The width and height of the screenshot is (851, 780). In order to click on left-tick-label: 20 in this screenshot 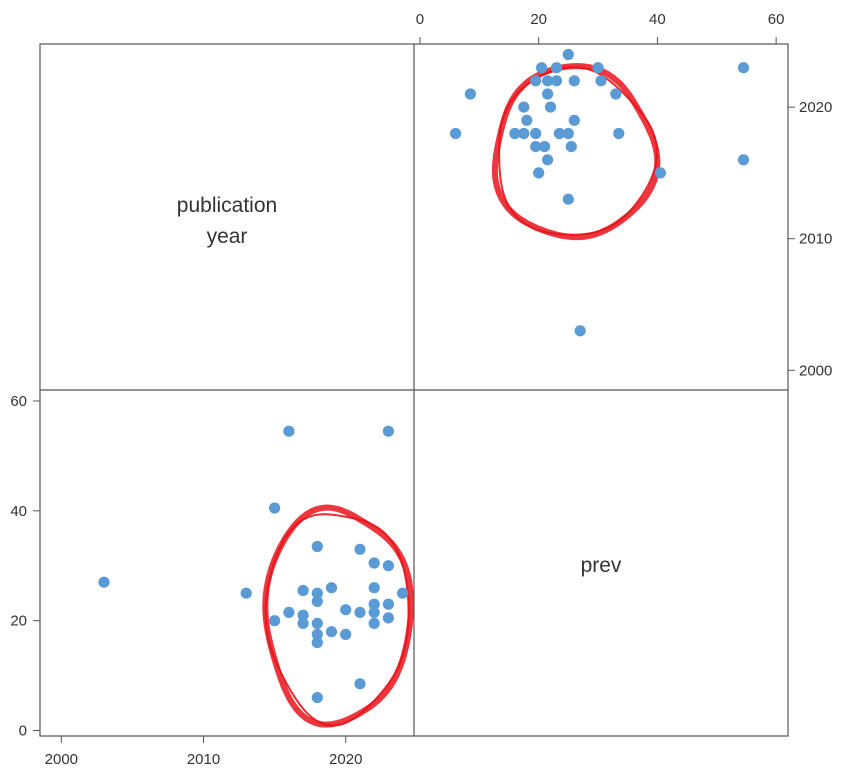, I will do `click(18, 621)`.